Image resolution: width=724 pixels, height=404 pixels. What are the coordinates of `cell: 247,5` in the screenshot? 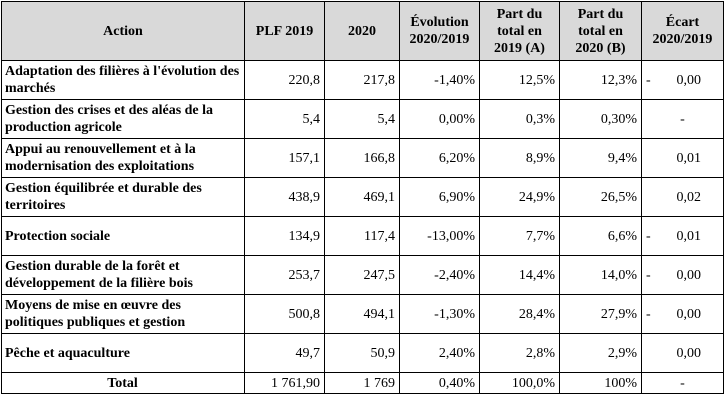 It's located at (362, 275).